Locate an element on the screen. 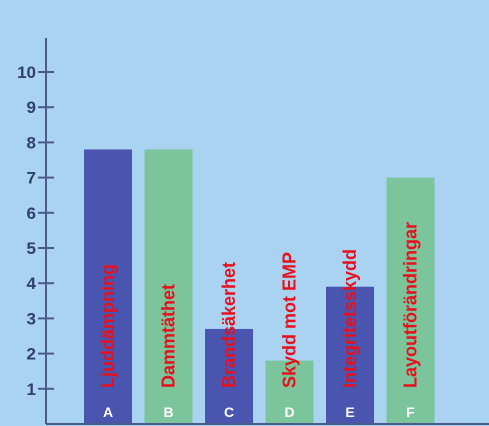 Image resolution: width=489 pixels, height=426 pixels. y-tick-label-9: 9 is located at coordinates (31, 107).